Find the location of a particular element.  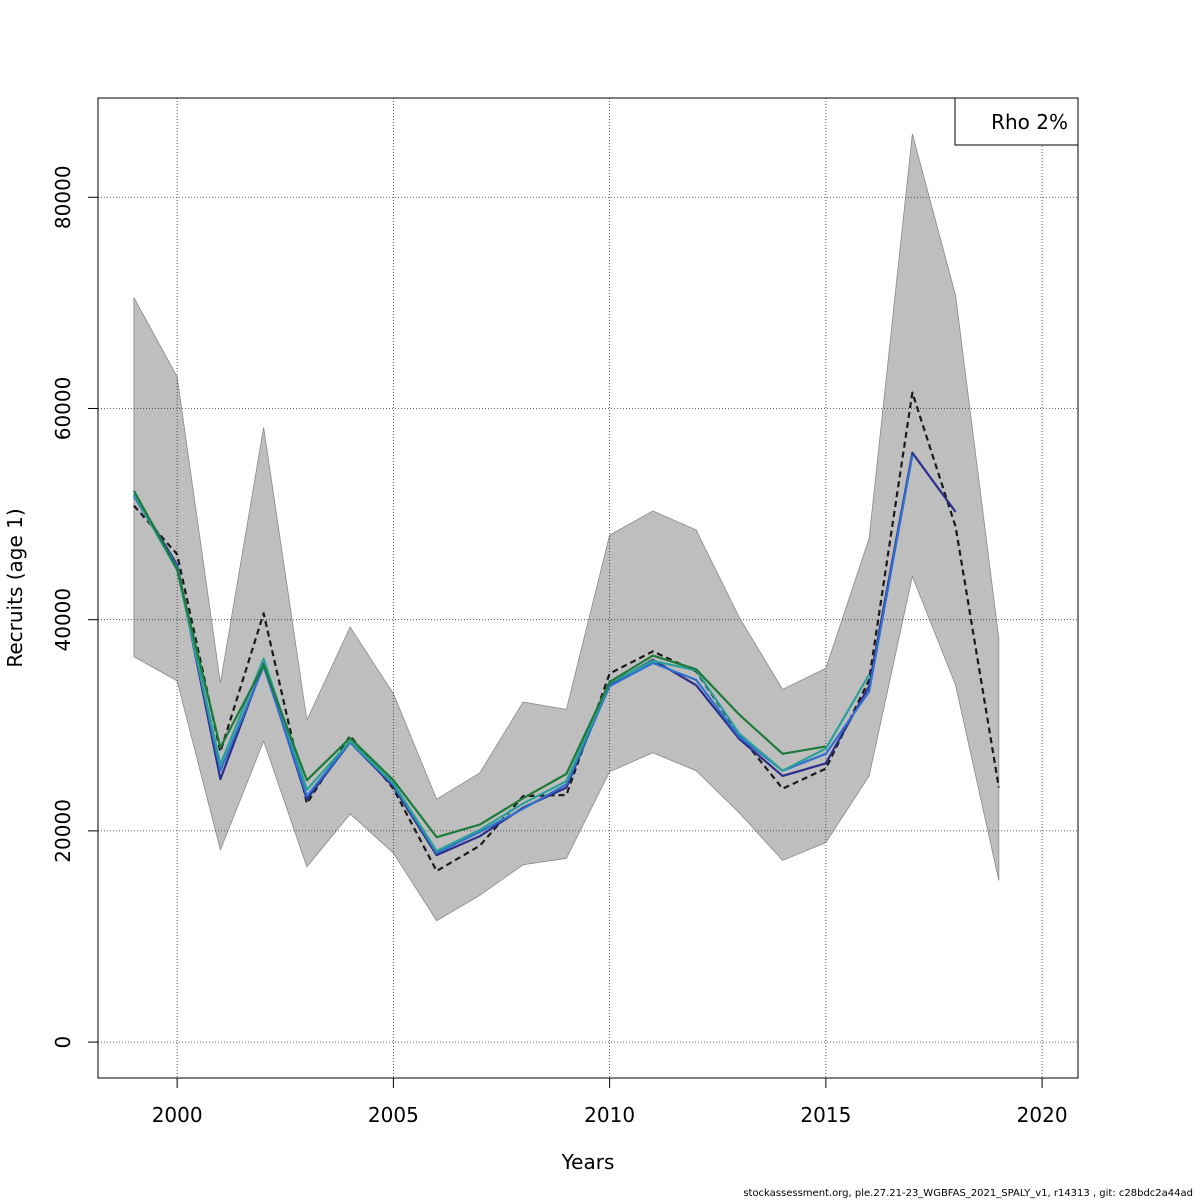

x-axis: 2000 2005 2010 2015 2020 is located at coordinates (610, 1102).